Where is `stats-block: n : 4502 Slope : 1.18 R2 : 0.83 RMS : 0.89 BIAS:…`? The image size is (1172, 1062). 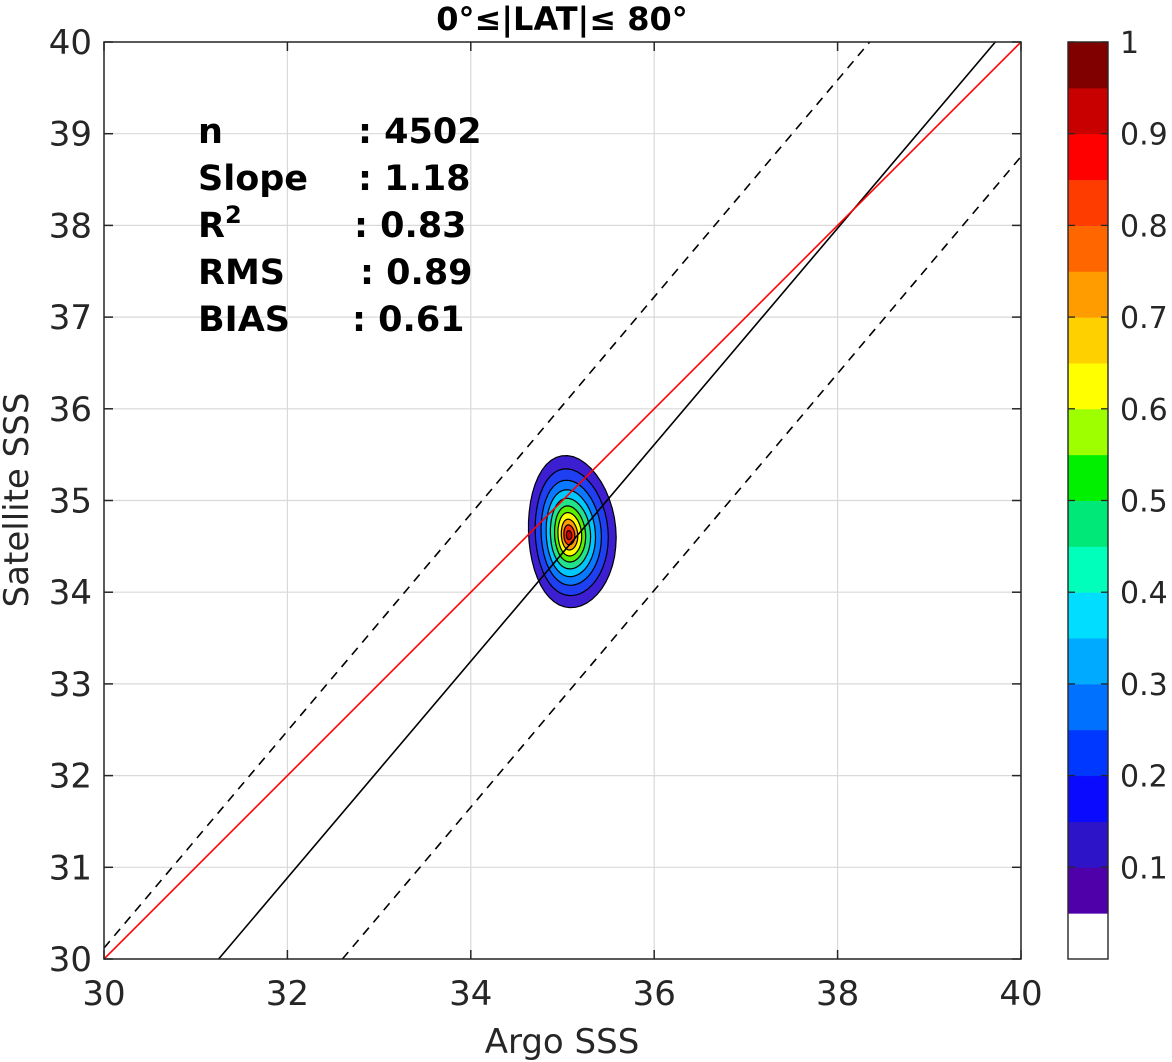
stats-block: n : 4502 Slope : 1.18 R2 : 0.83 RMS : 0.89 BIAS:… is located at coordinates (340, 226).